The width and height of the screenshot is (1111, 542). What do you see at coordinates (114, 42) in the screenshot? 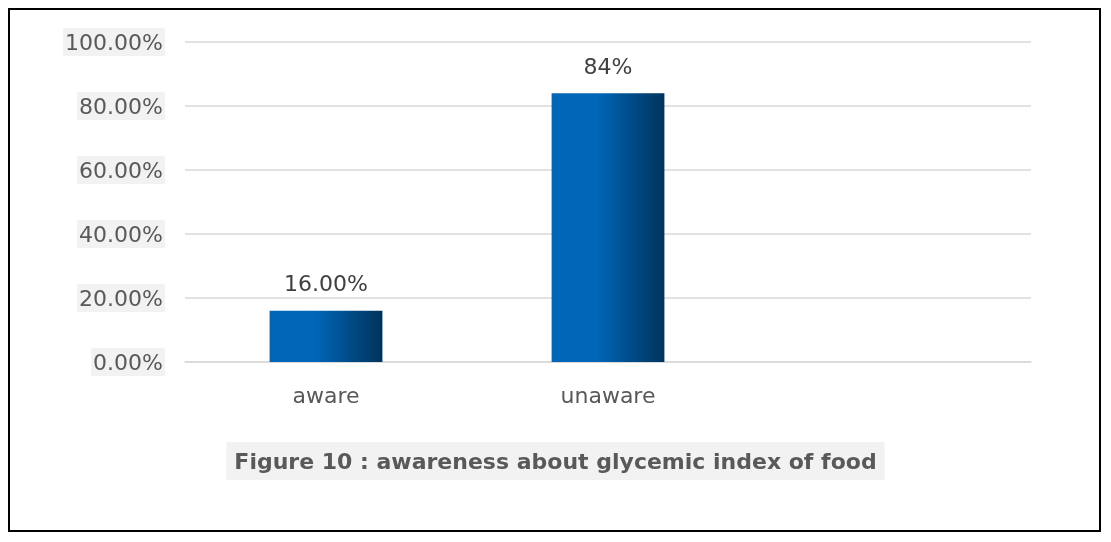
I see `y-tick-label: 100.00%` at bounding box center [114, 42].